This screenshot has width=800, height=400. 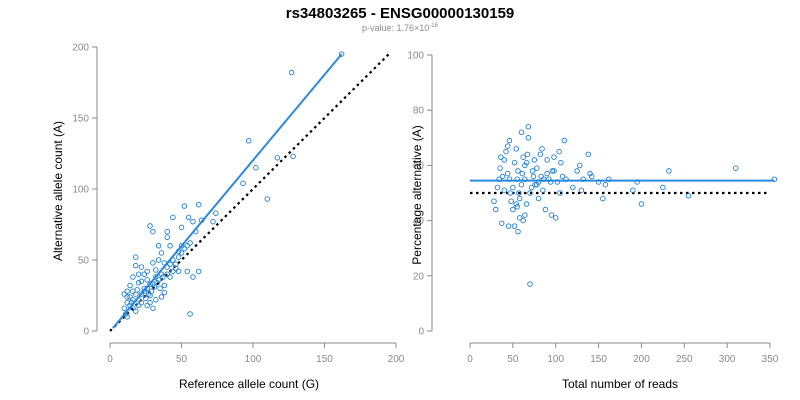 I want to click on y-tick-label: 20, so click(x=419, y=276).